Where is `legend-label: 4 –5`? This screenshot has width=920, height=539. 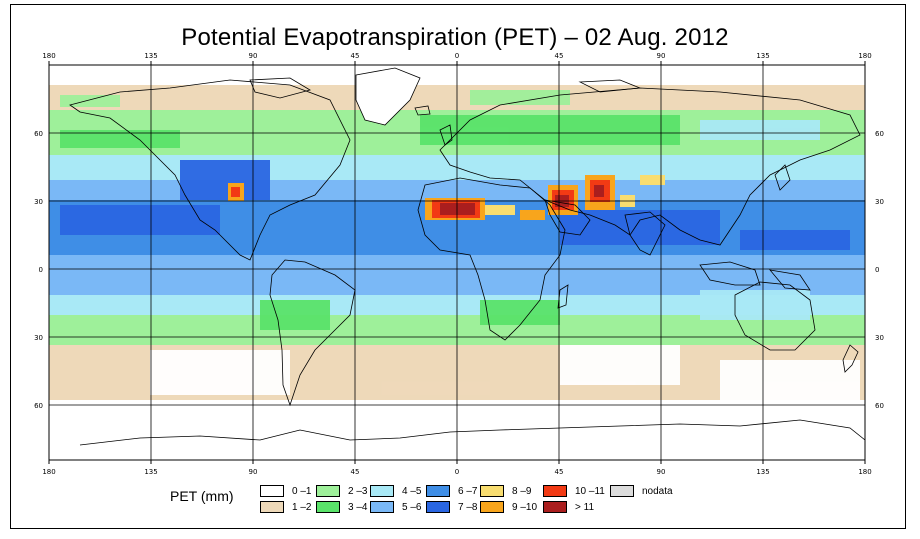 legend-label: 4 –5 is located at coordinates (412, 491).